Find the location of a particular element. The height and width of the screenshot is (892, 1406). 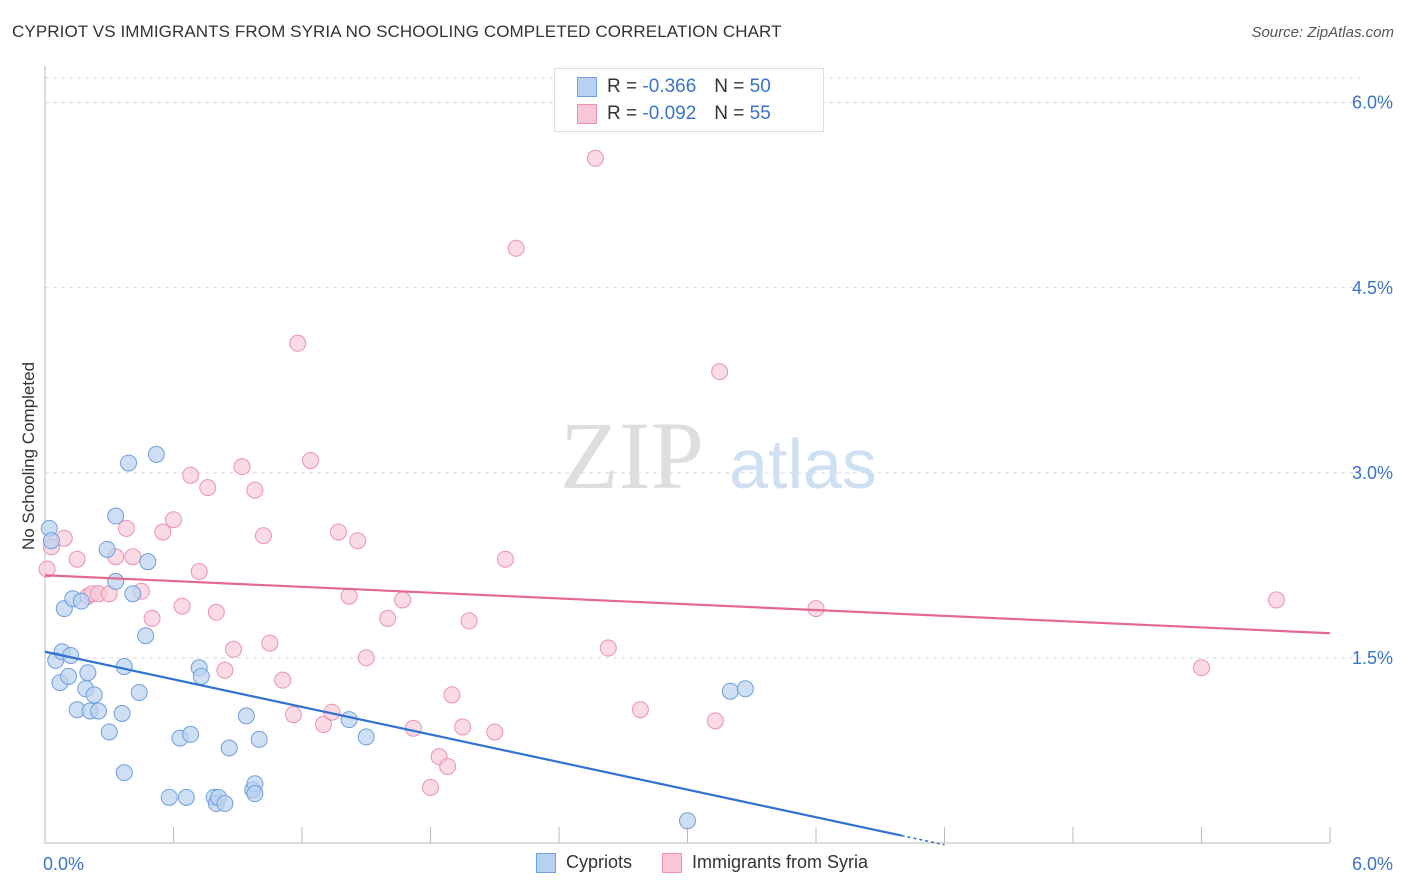

cypriots-trend-line is located at coordinates (473, 743).